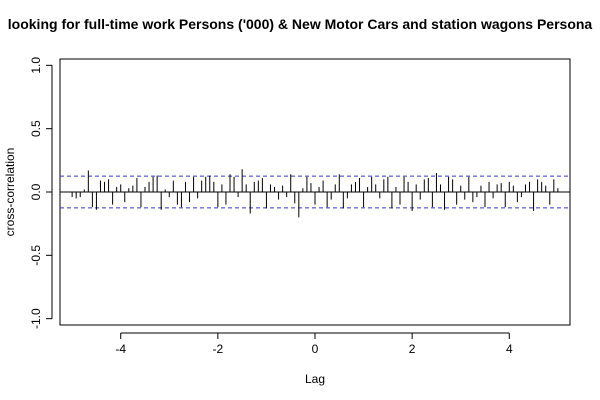 This screenshot has width=600, height=400. What do you see at coordinates (315, 349) in the screenshot?
I see `x-tick-label: 0` at bounding box center [315, 349].